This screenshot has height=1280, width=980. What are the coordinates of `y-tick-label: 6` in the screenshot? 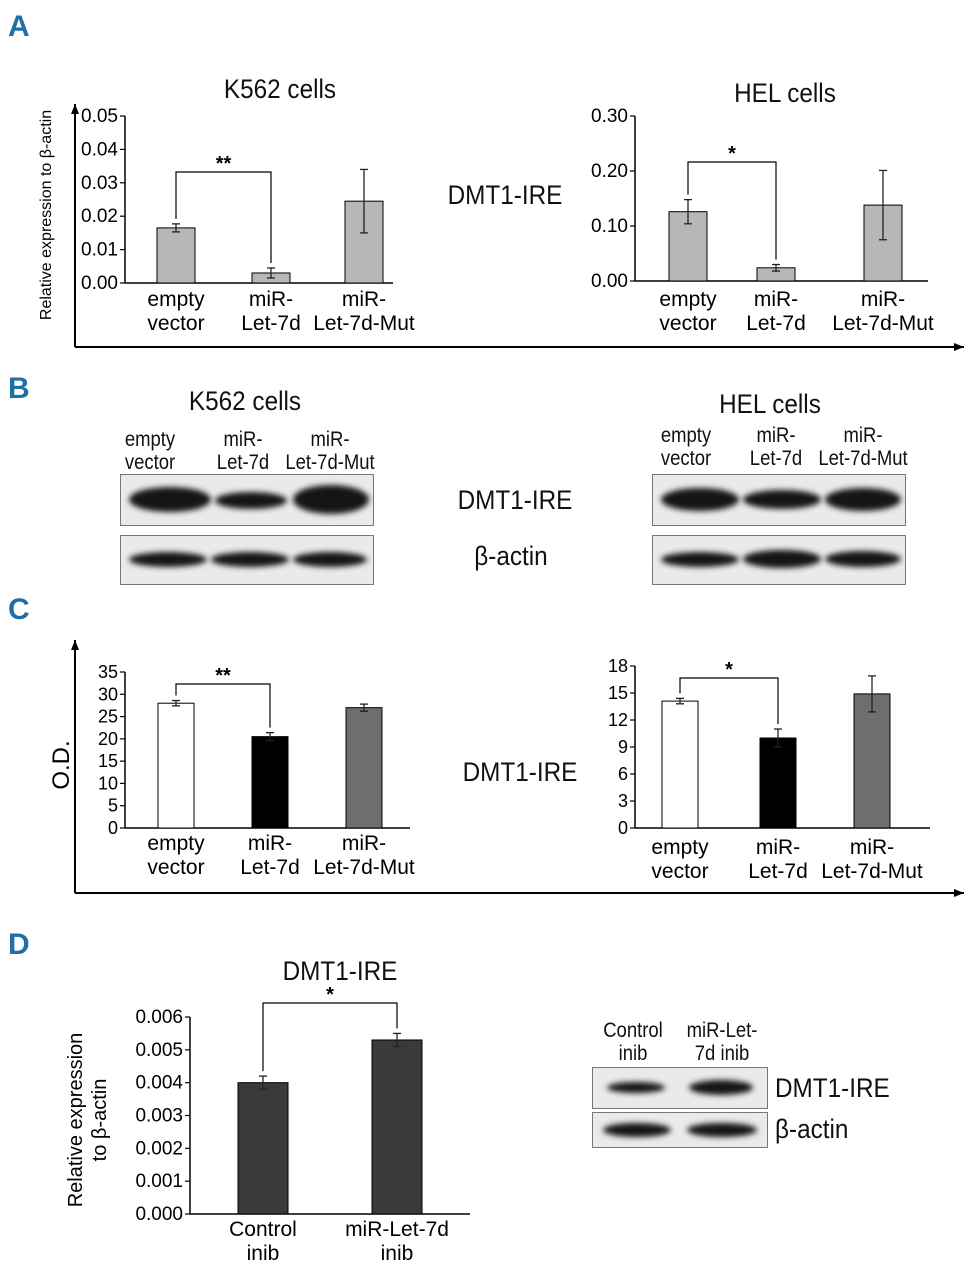 It's located at (623, 774).